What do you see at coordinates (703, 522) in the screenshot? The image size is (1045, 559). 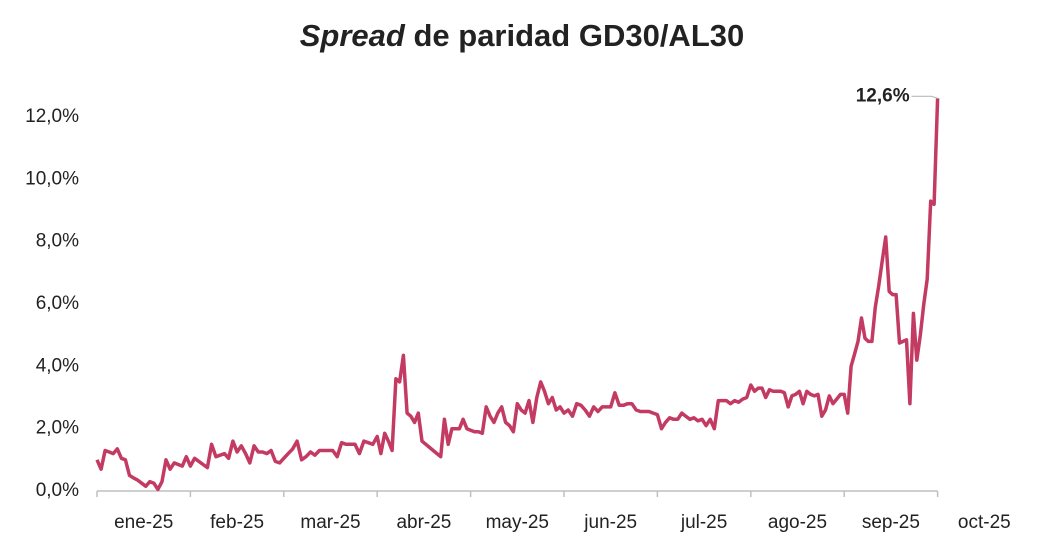 I see `x-tick-label: jul-25` at bounding box center [703, 522].